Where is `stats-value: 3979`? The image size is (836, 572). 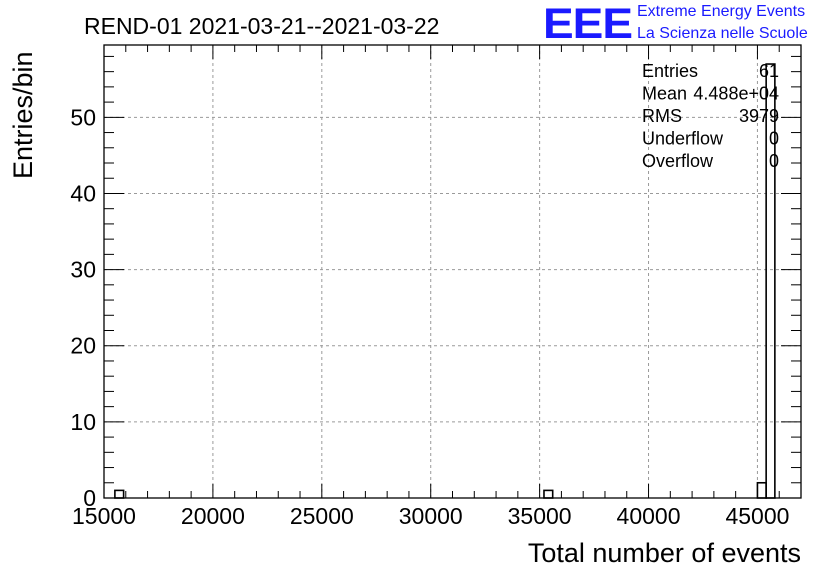 stats-value: 3979 is located at coordinates (759, 116).